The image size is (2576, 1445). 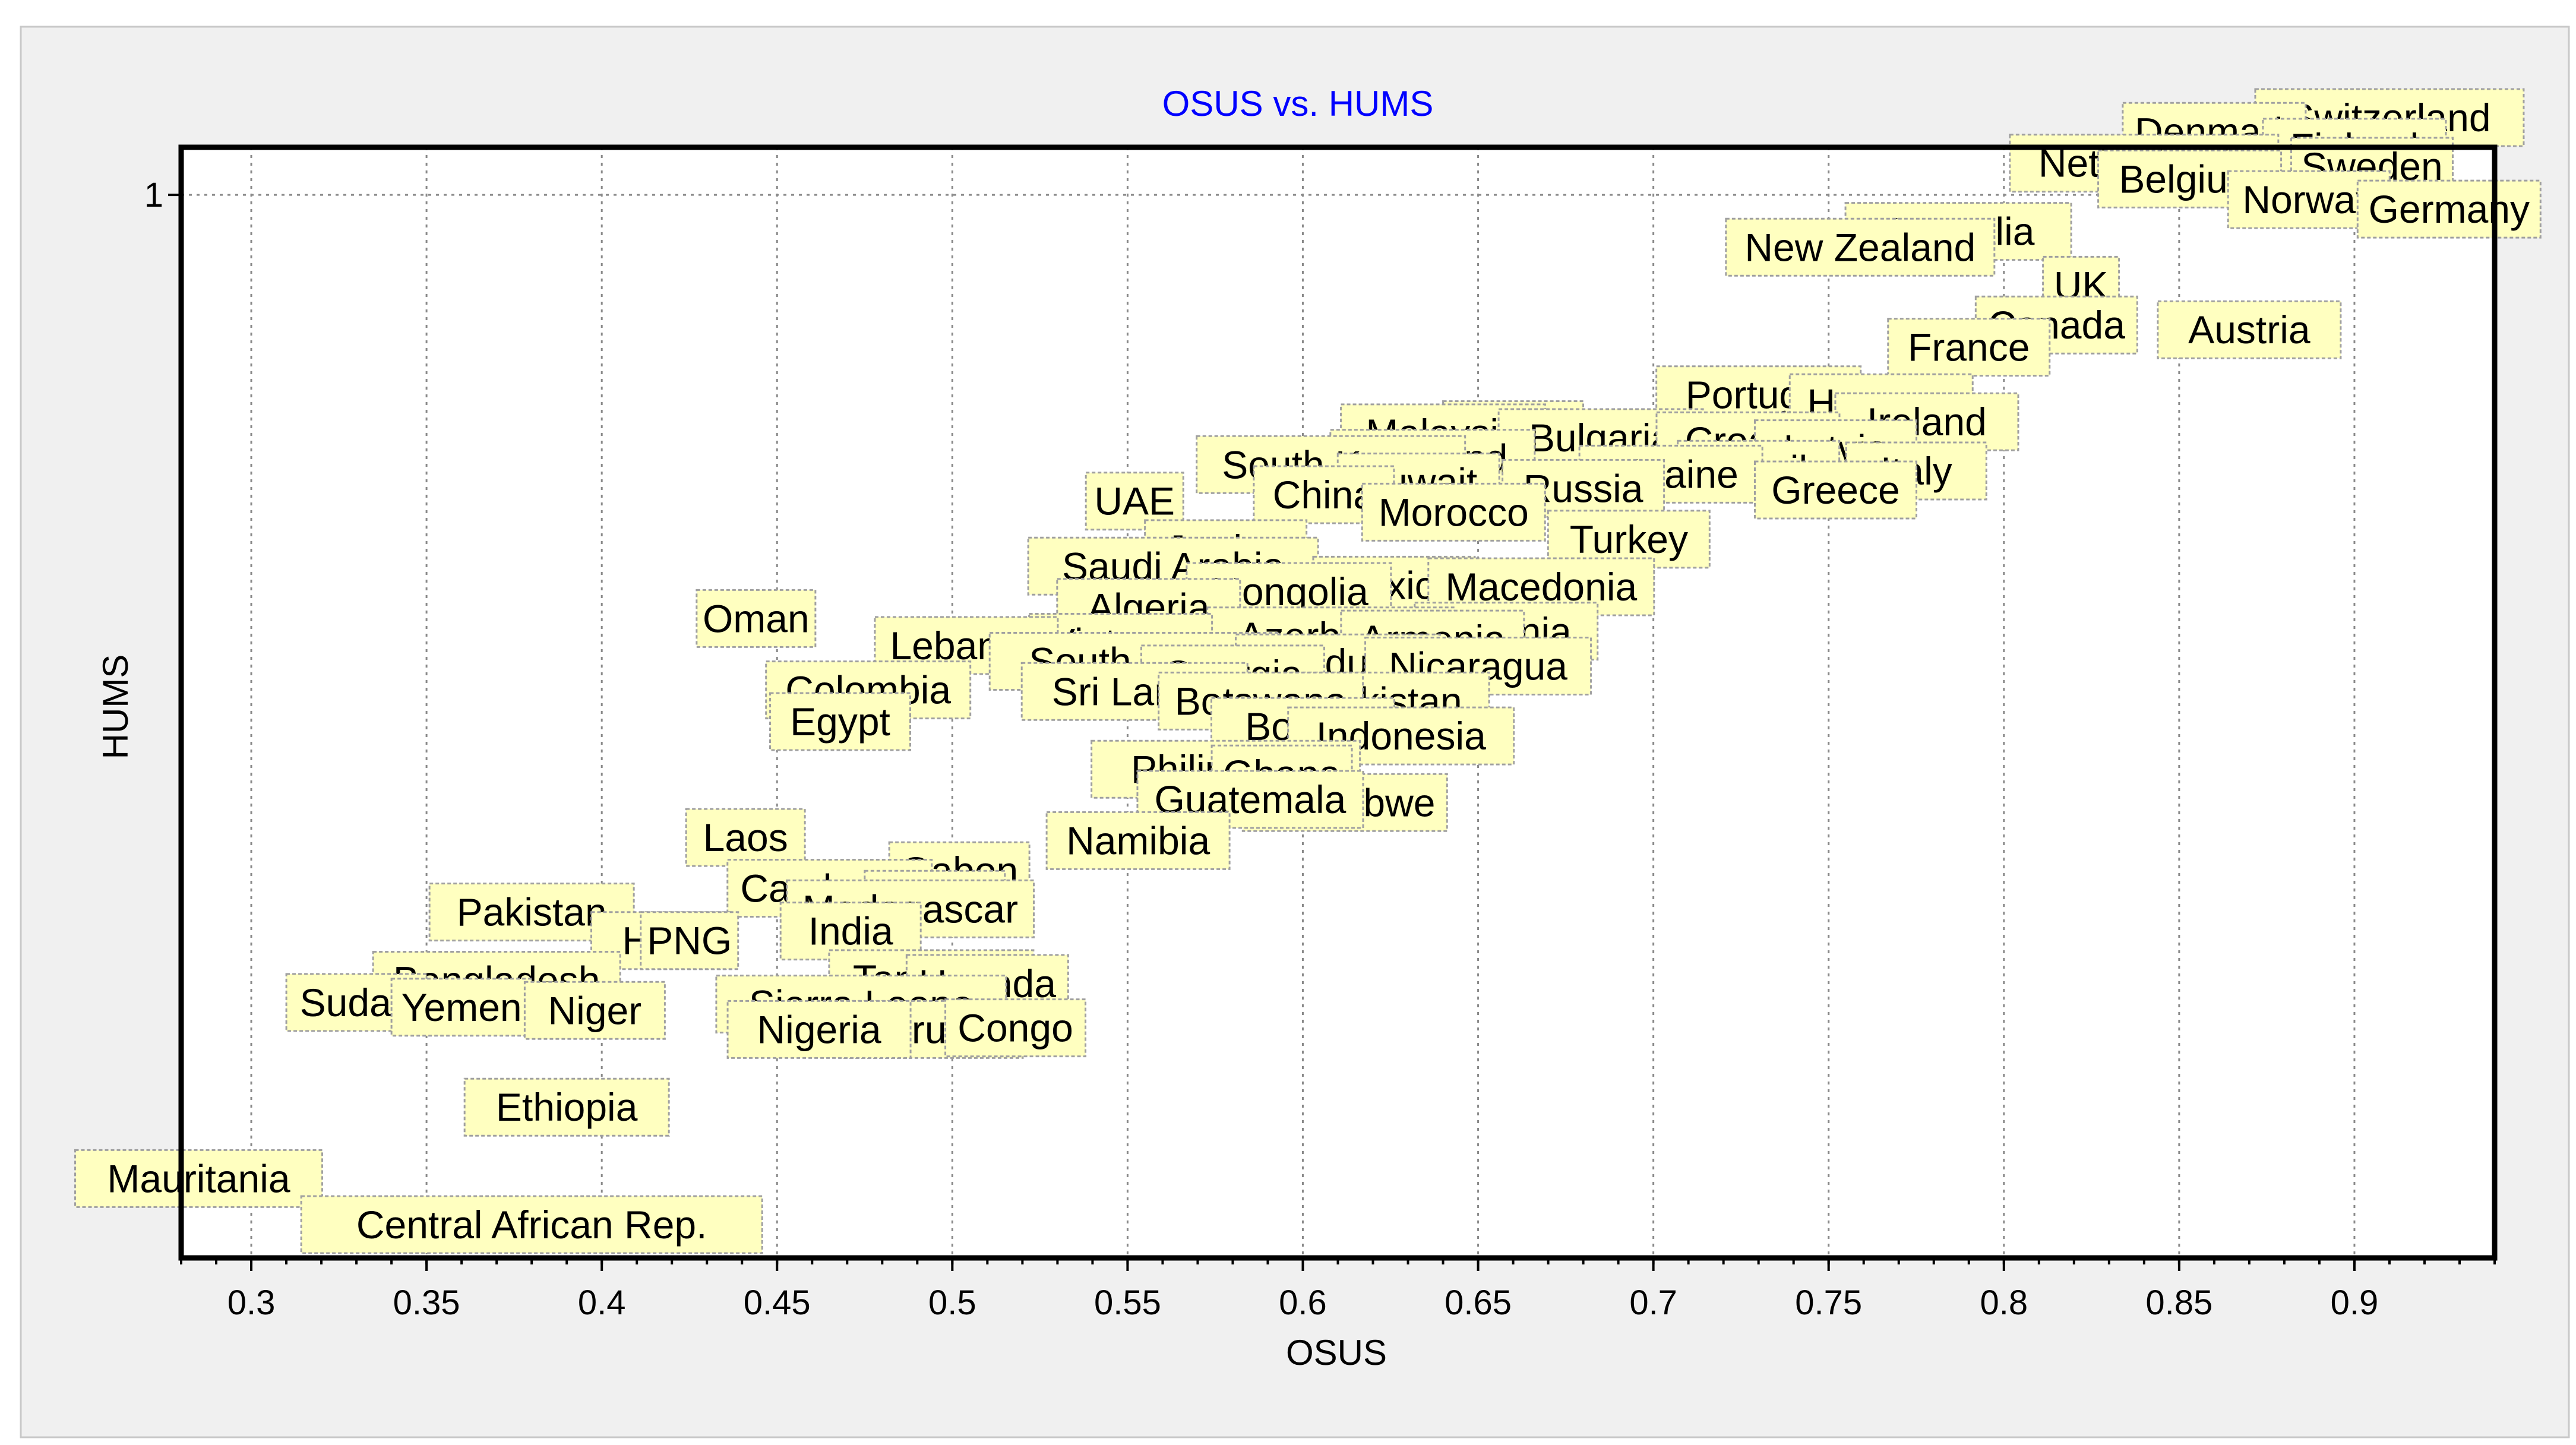 I want to click on data-point: Mauritania, so click(x=199, y=1178).